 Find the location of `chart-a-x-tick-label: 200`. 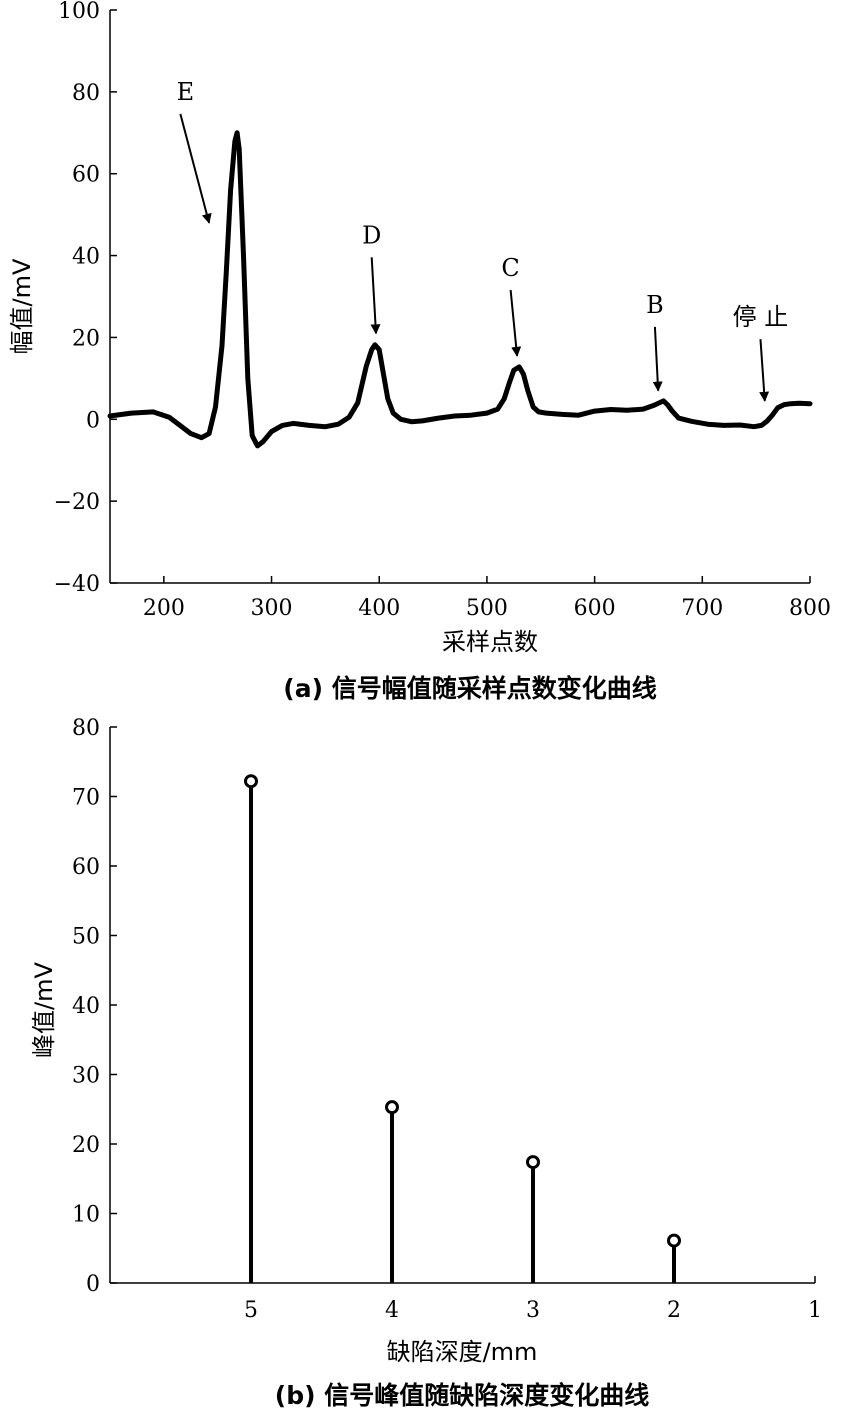

chart-a-x-tick-label: 200 is located at coordinates (164, 608).